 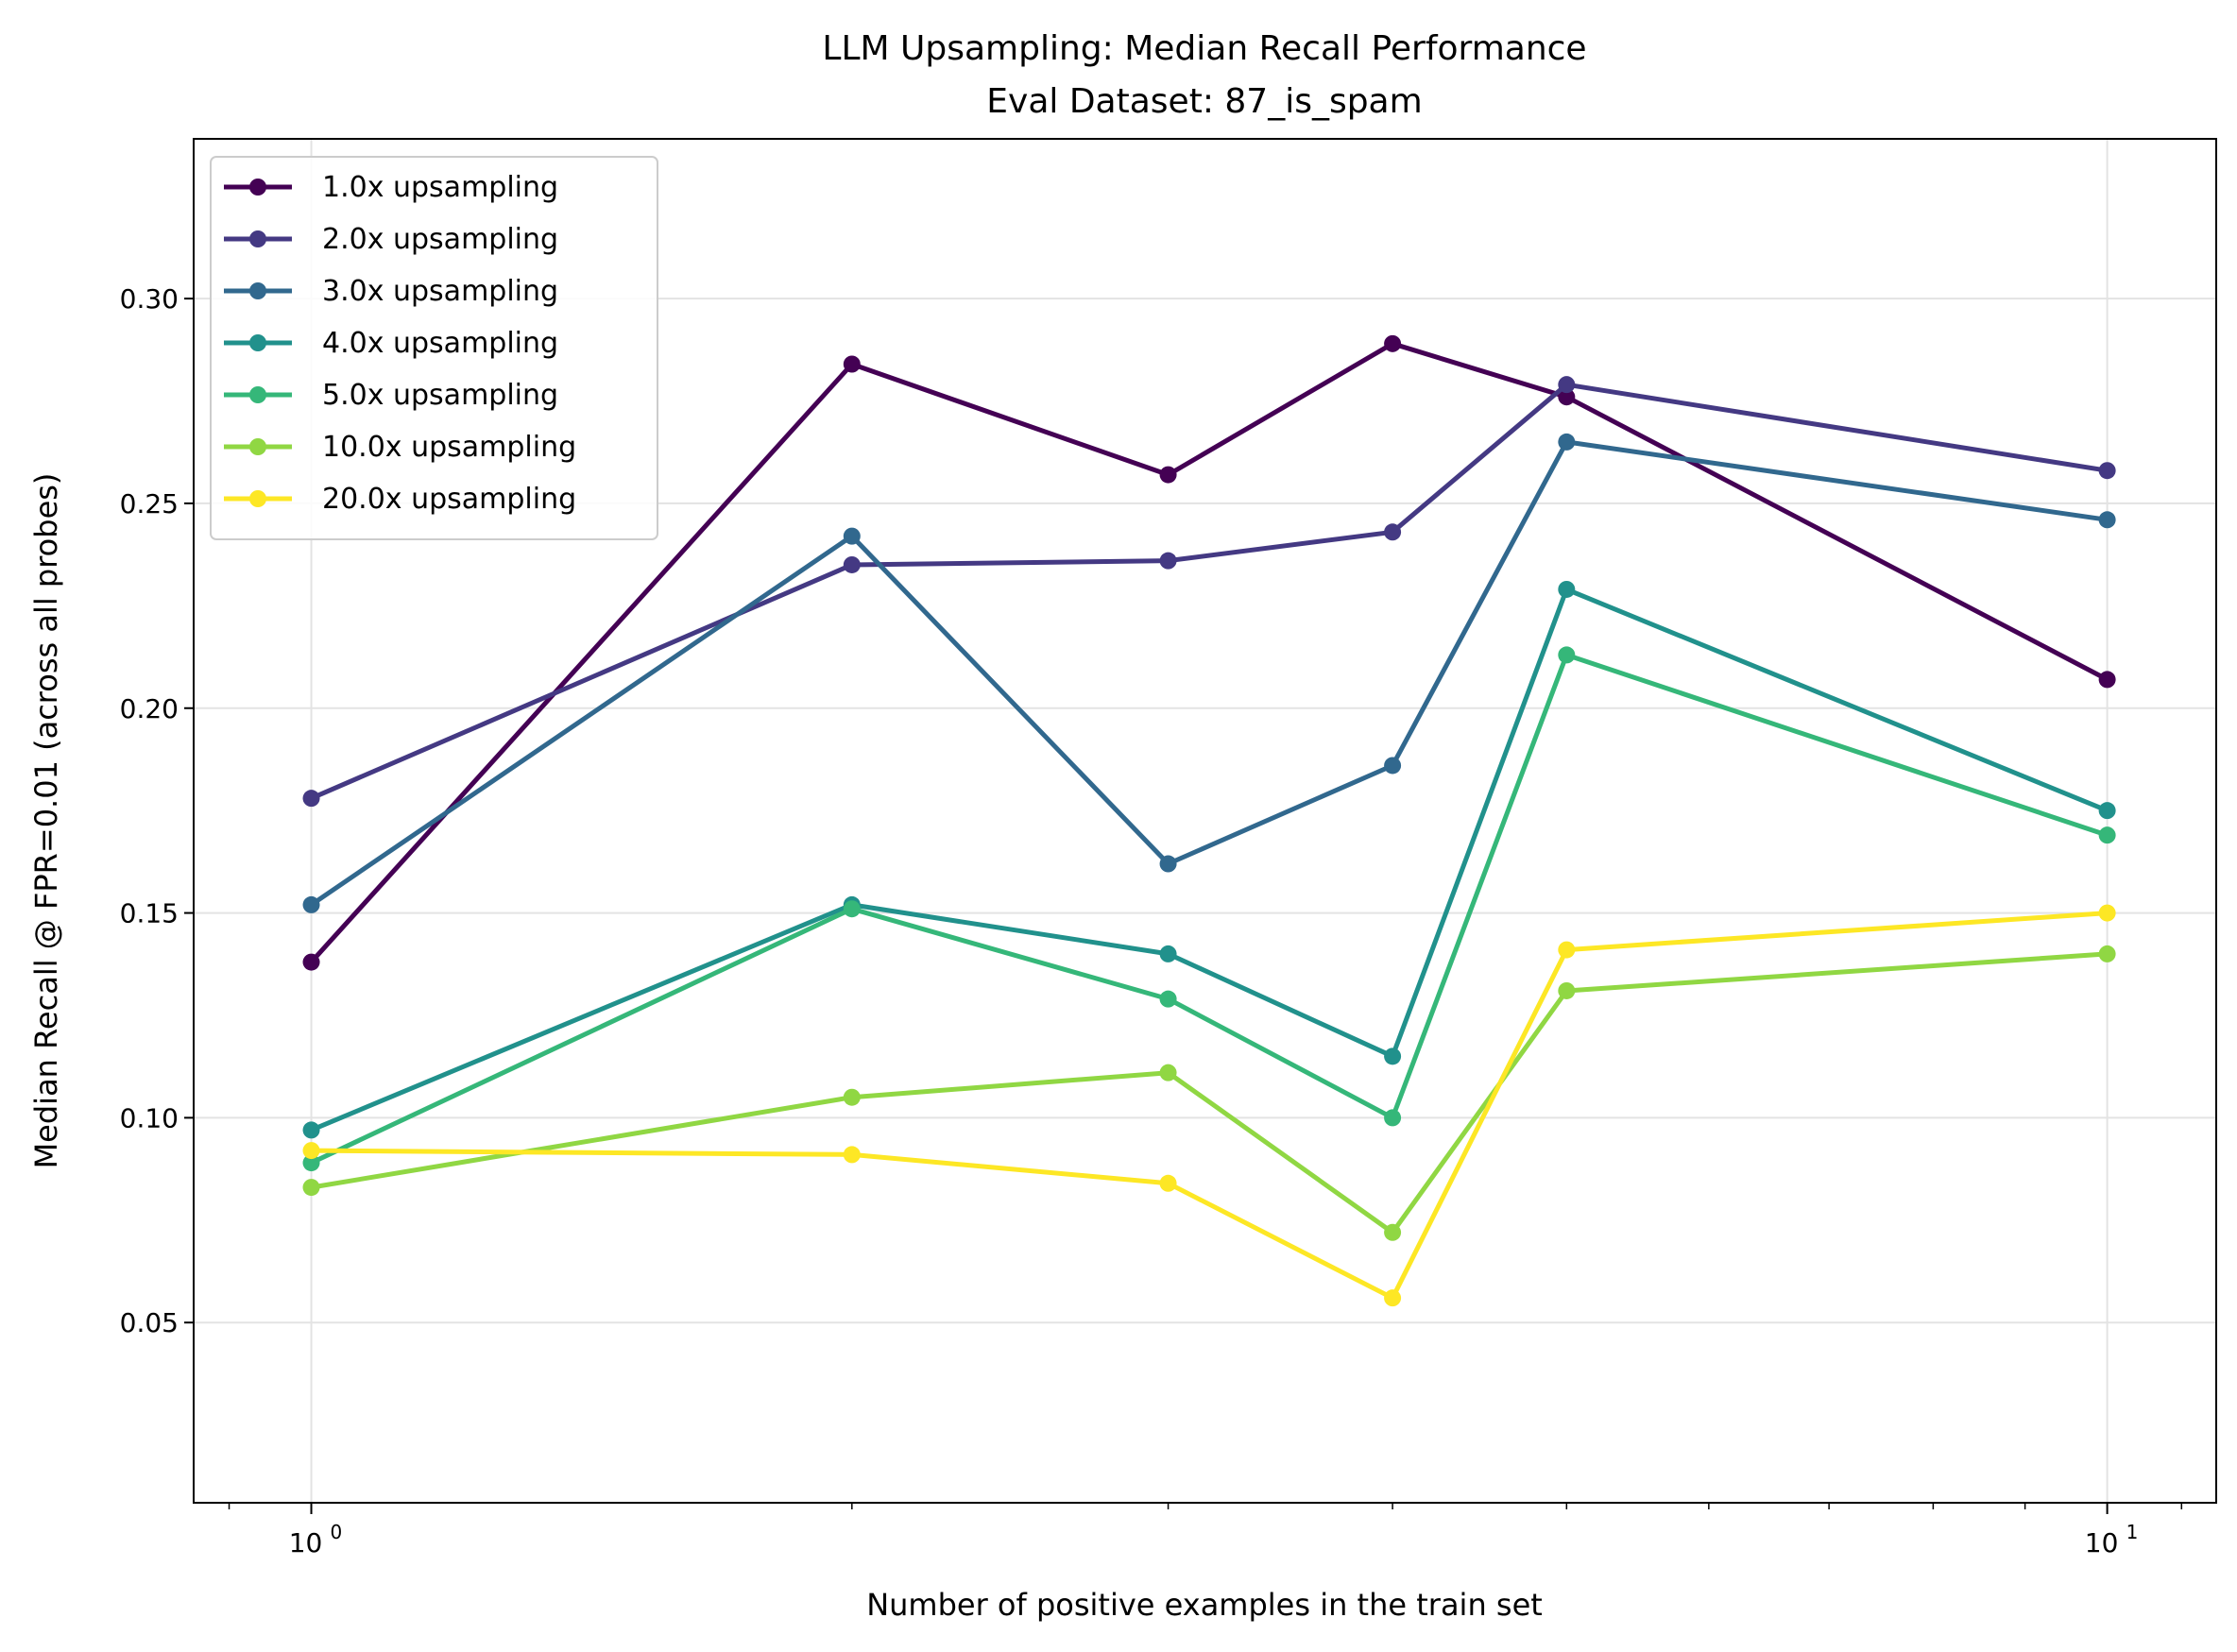 I want to click on legend-label: 10.0x upsampling, so click(x=449, y=448).